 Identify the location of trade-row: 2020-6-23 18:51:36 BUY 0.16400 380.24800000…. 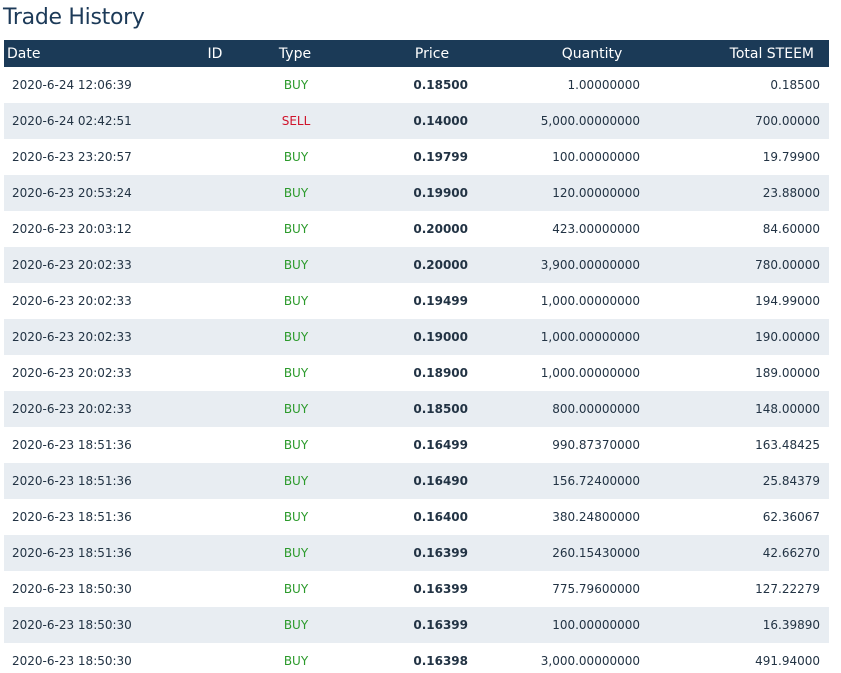
(416, 517).